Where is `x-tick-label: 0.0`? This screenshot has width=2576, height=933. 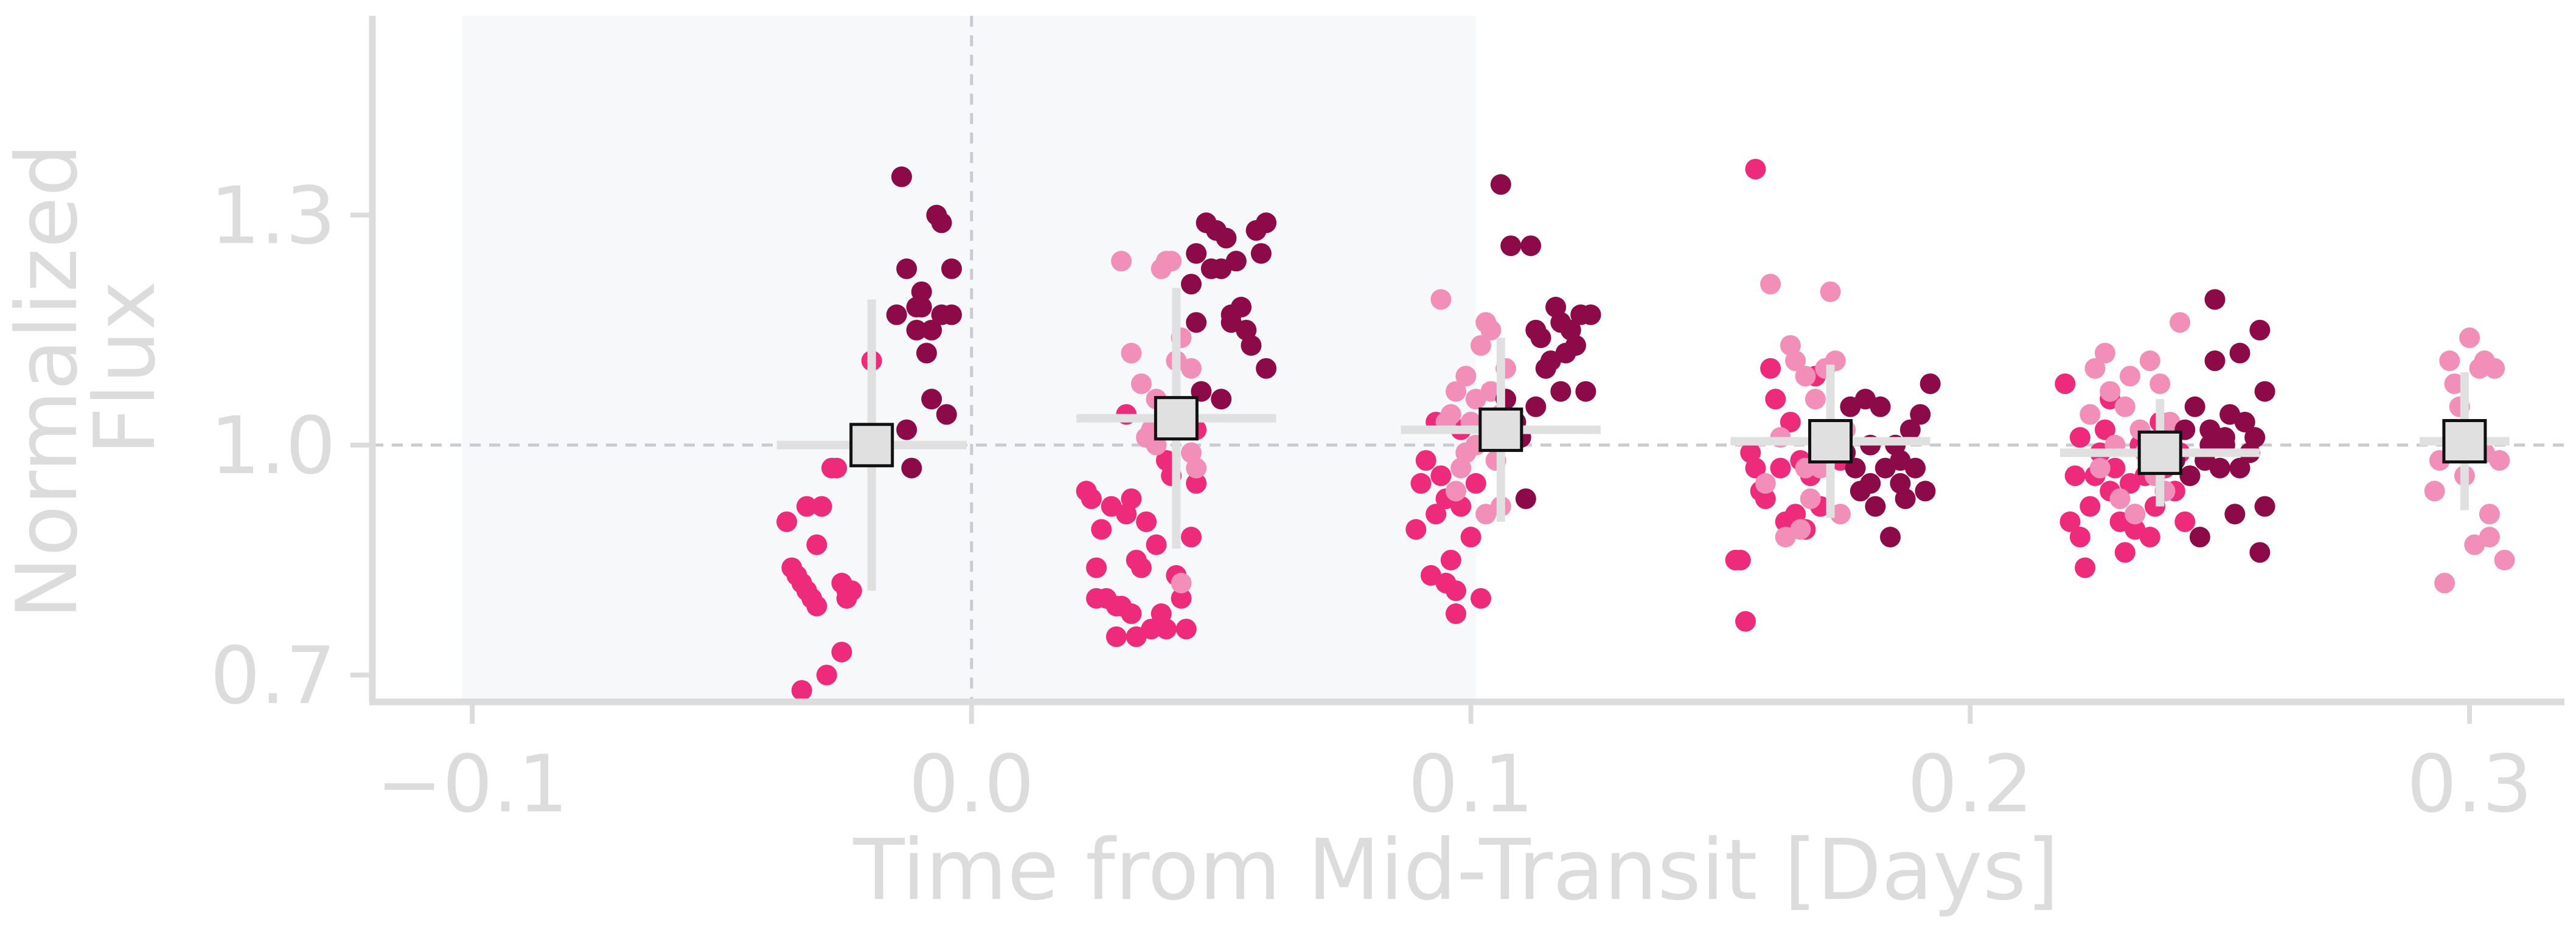 x-tick-label: 0.0 is located at coordinates (971, 784).